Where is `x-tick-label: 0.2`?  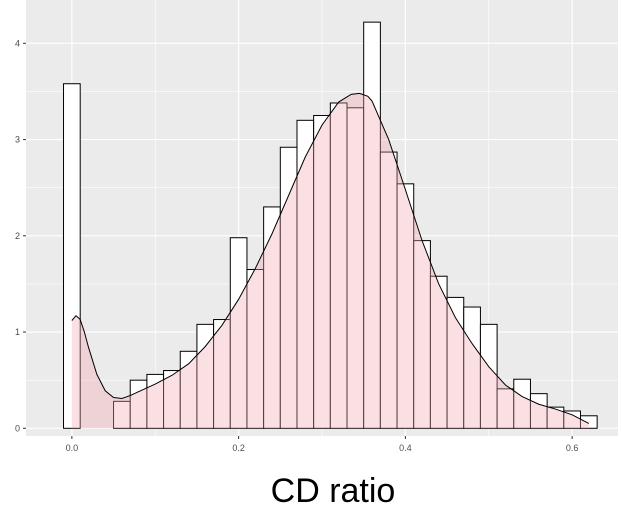
x-tick-label: 0.2 is located at coordinates (238, 448).